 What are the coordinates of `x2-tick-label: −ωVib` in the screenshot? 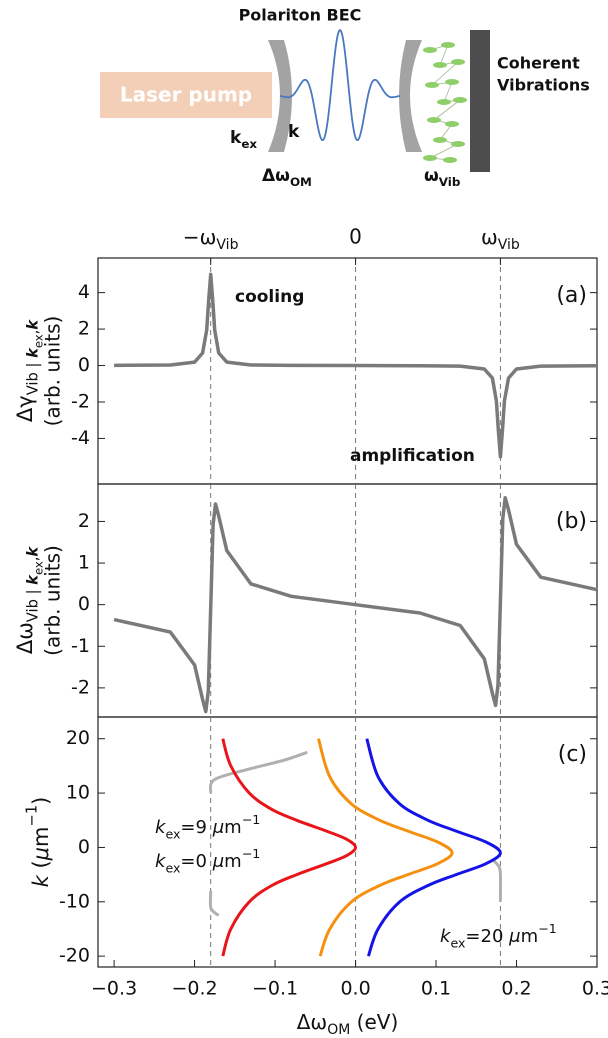 It's located at (211, 239).